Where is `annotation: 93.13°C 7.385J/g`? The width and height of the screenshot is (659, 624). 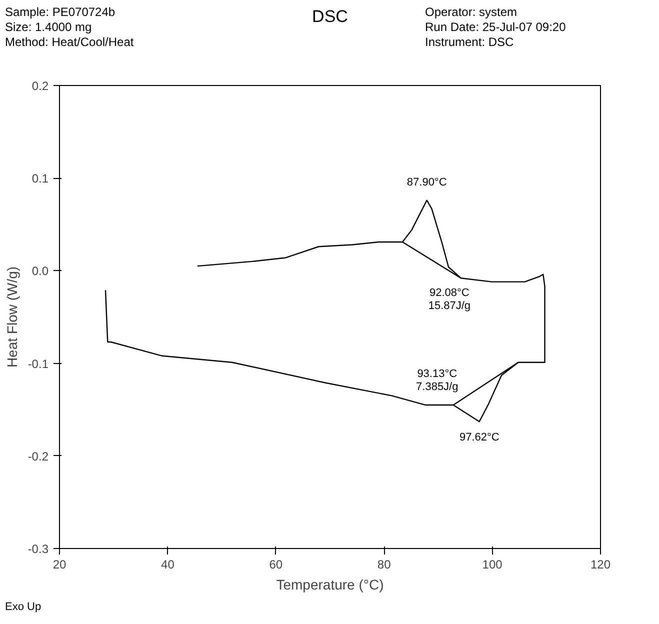
annotation: 93.13°C 7.385J/g is located at coordinates (437, 380).